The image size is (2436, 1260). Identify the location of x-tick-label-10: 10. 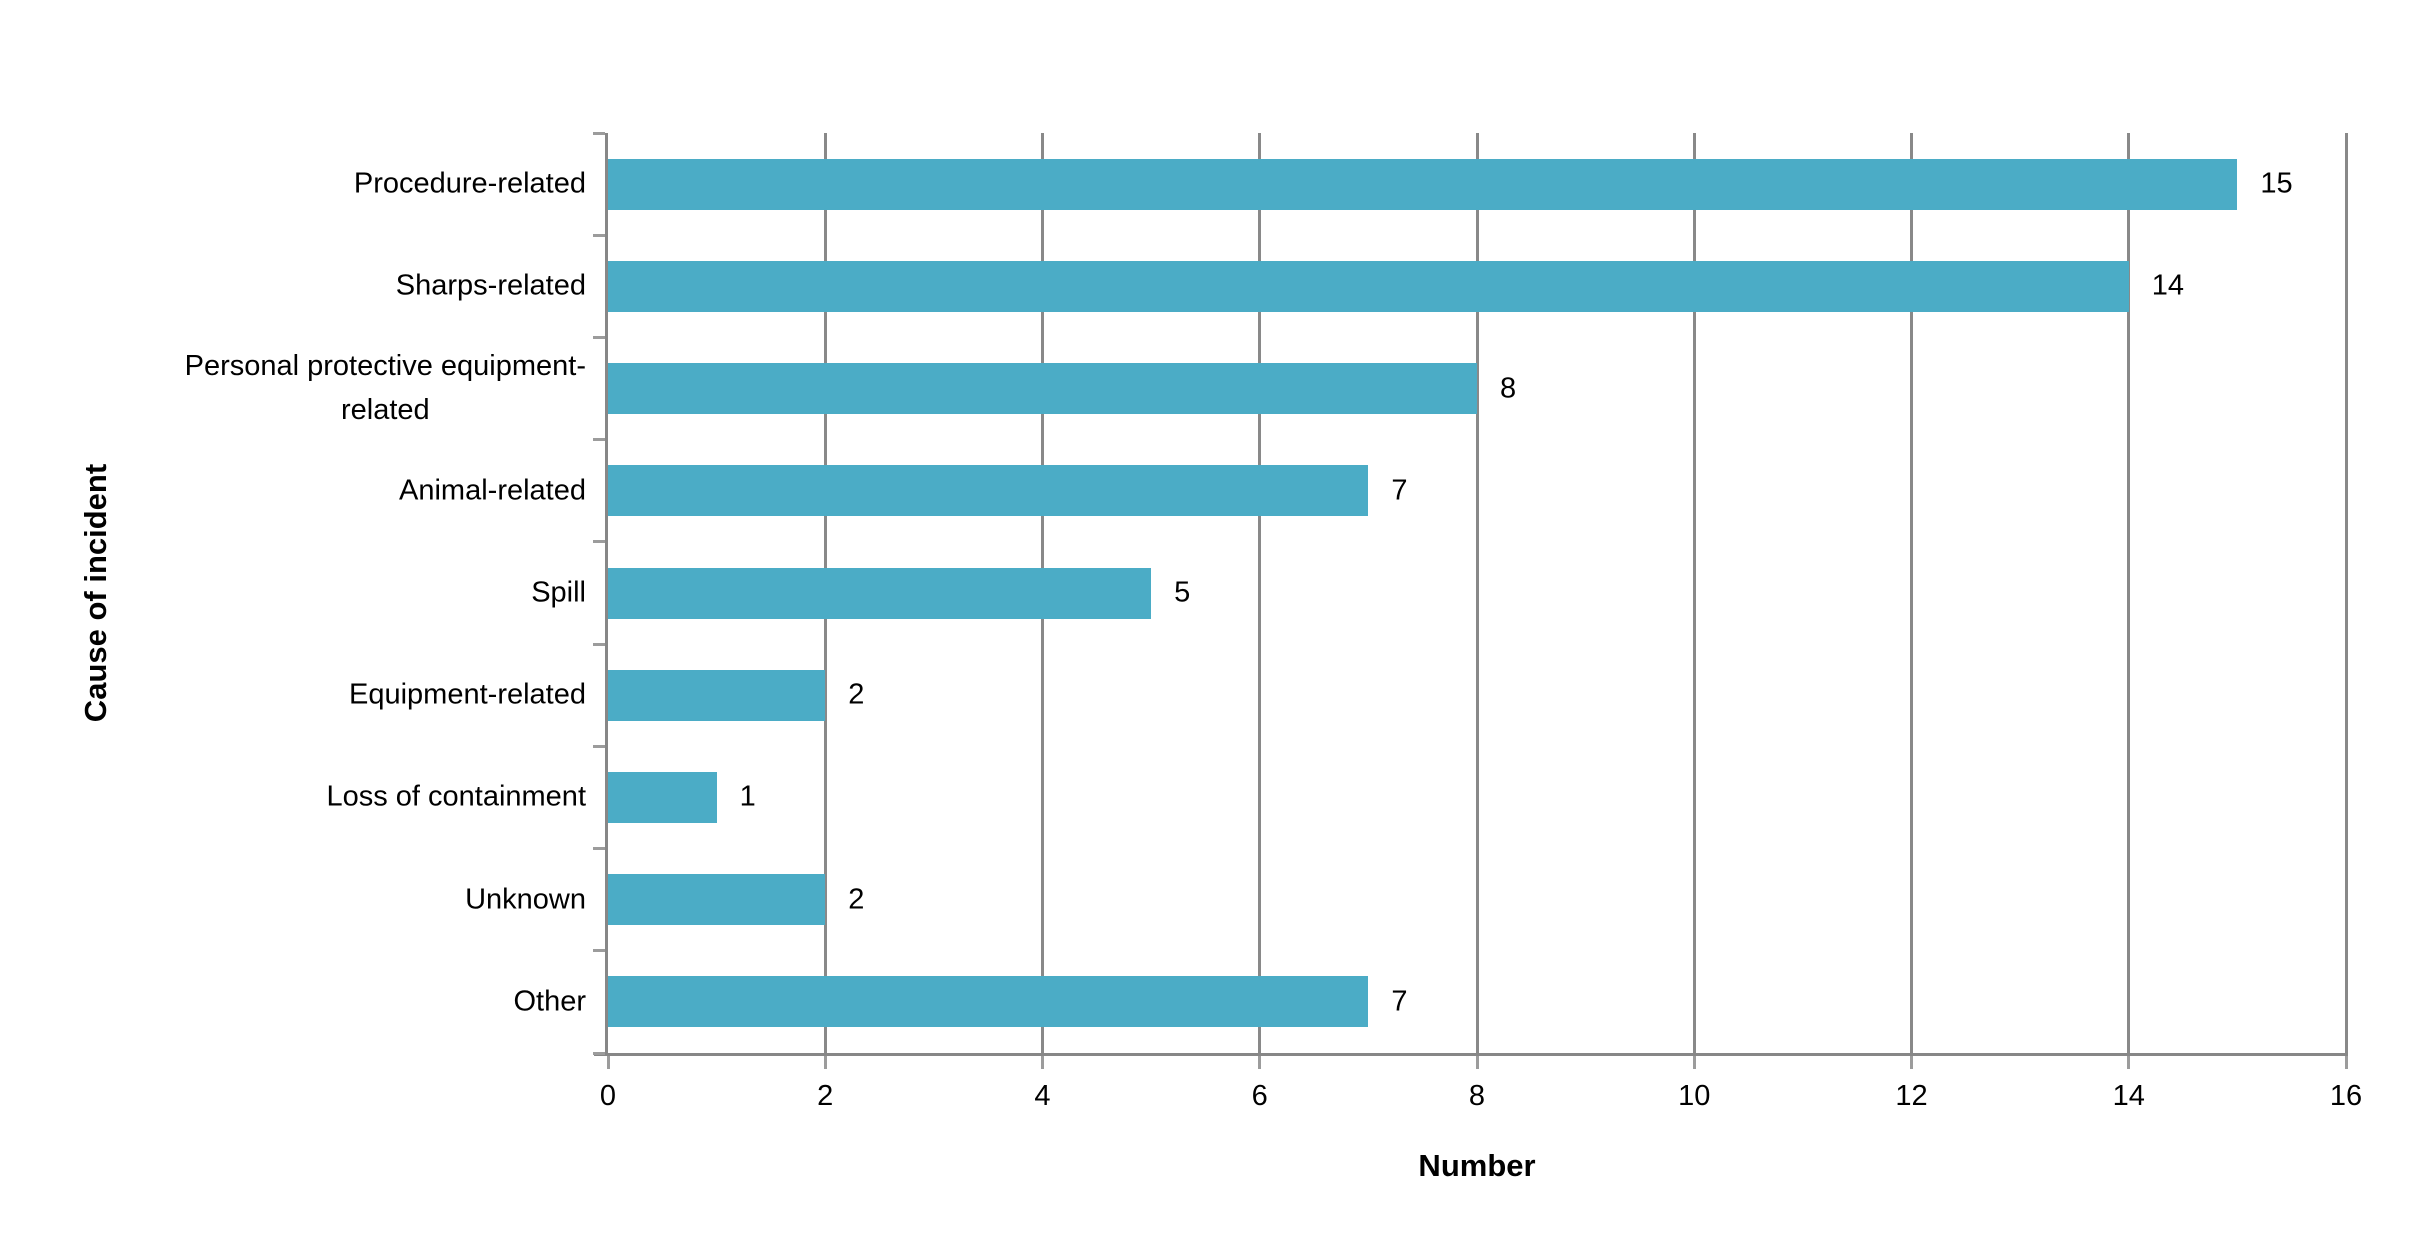
(1694, 1096).